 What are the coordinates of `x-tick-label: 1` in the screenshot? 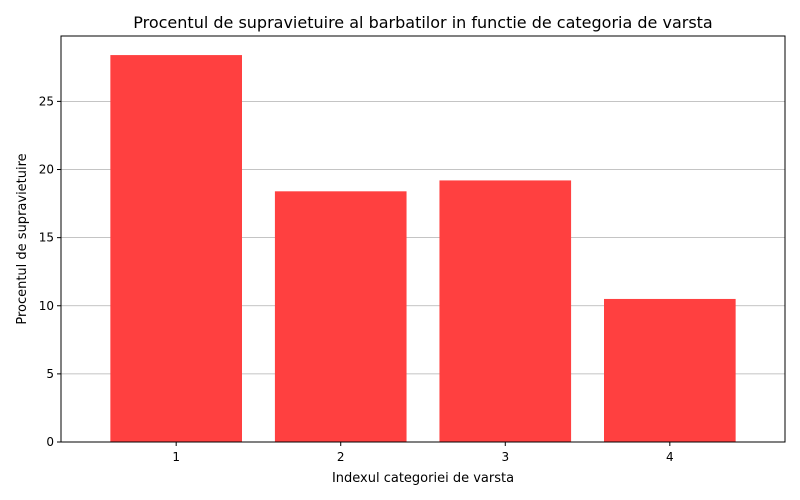 It's located at (176, 457).